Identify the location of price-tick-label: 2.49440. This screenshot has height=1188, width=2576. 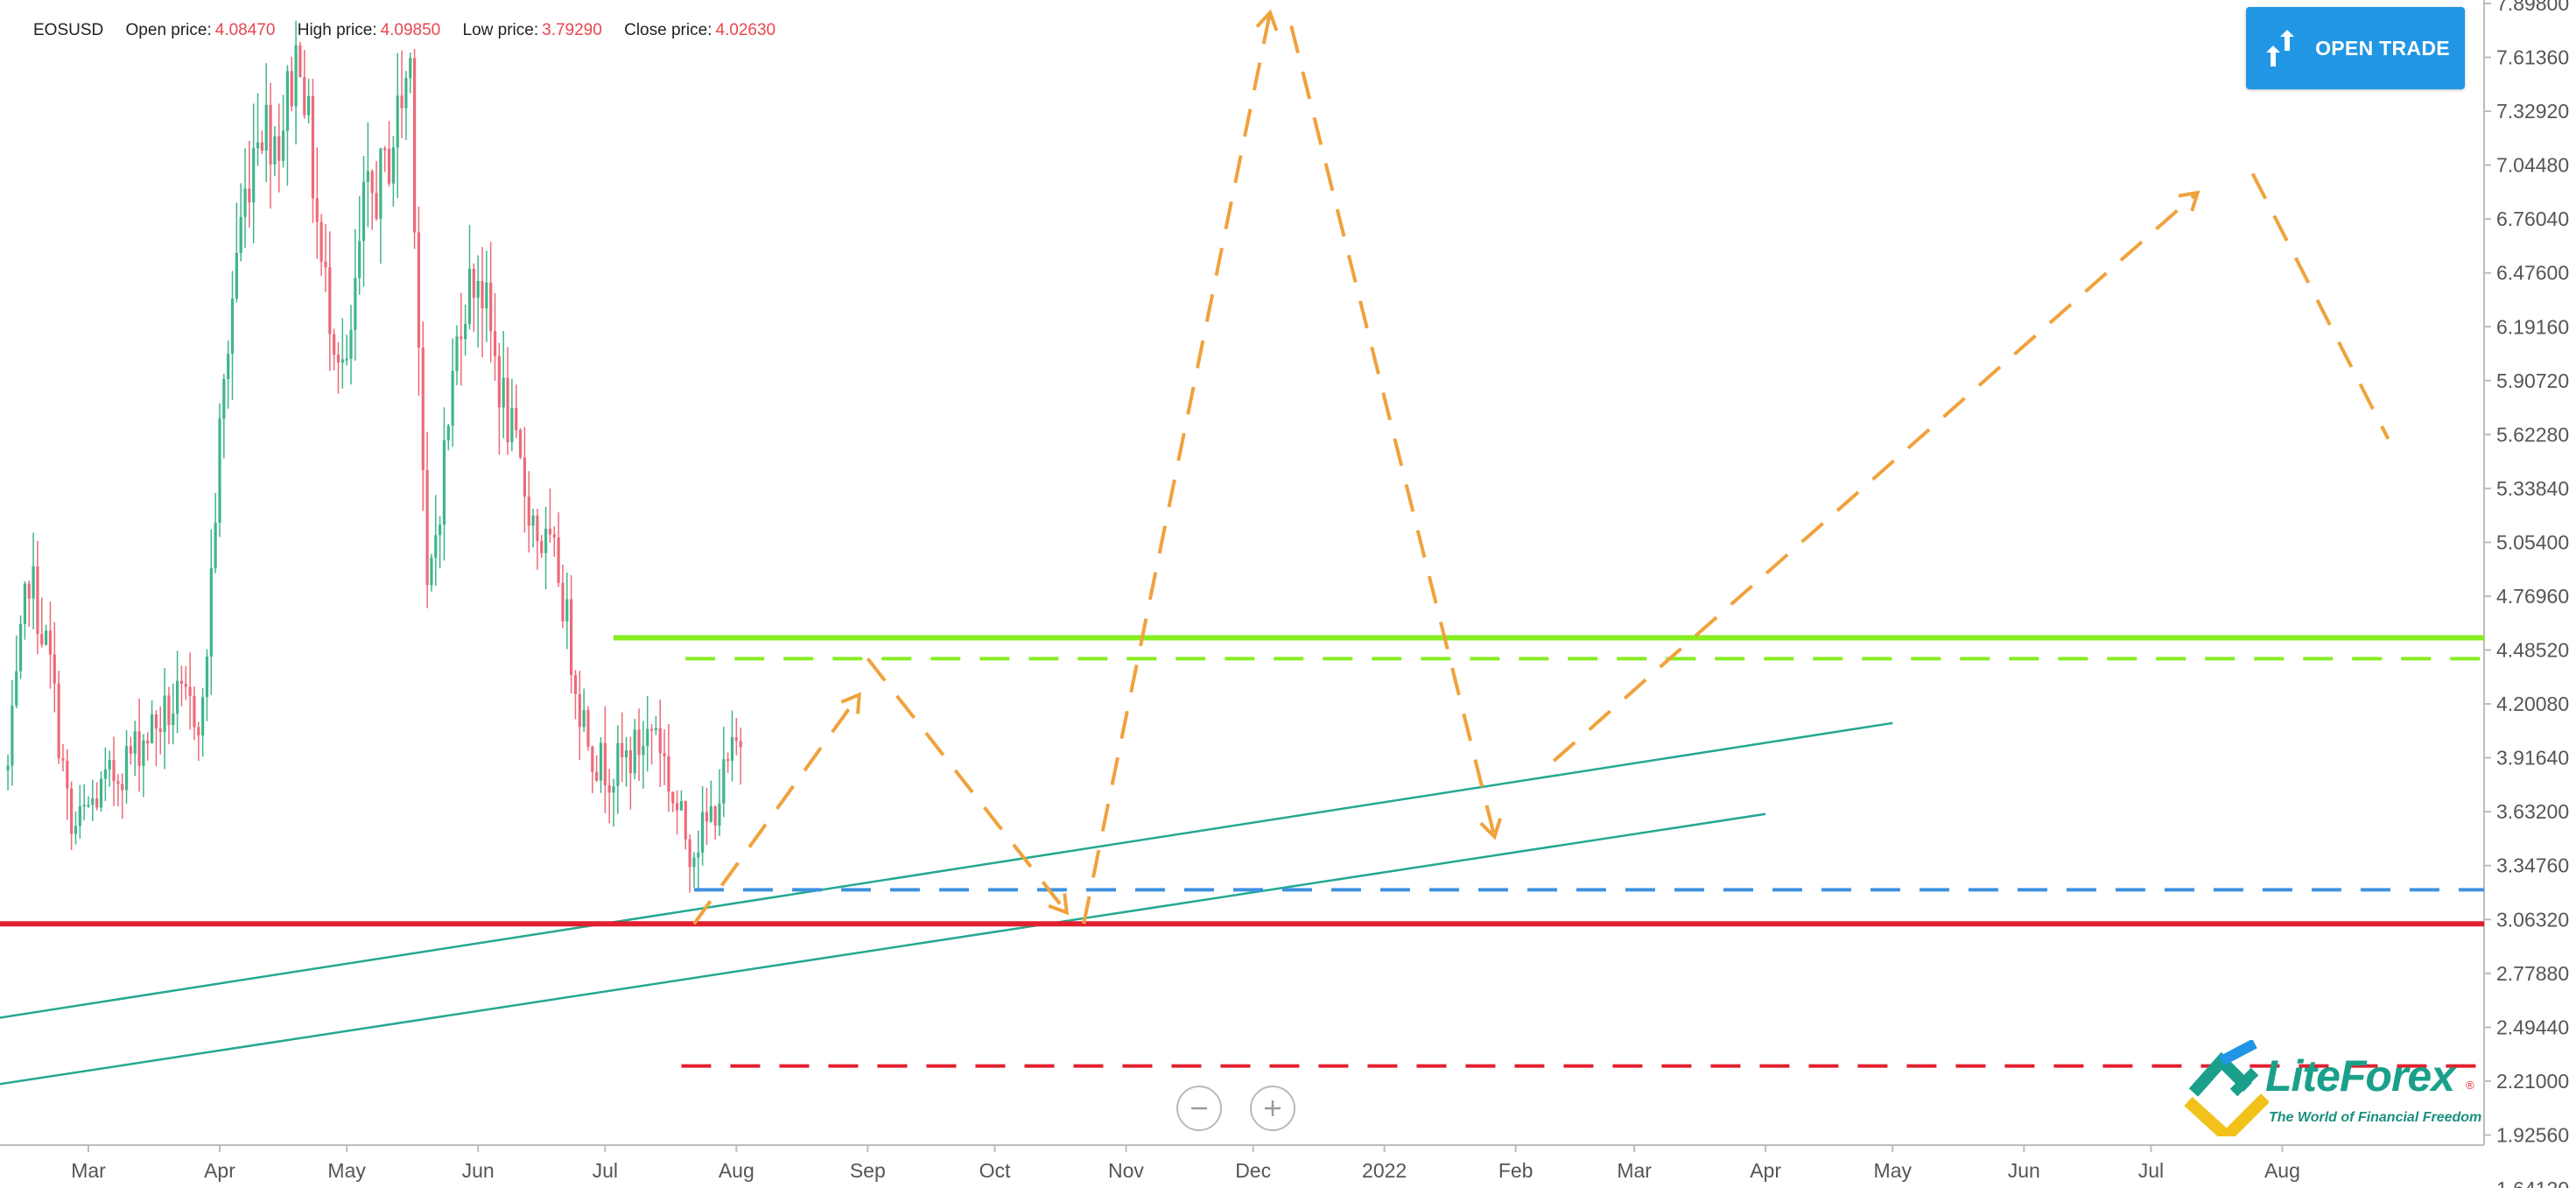
(2532, 1027).